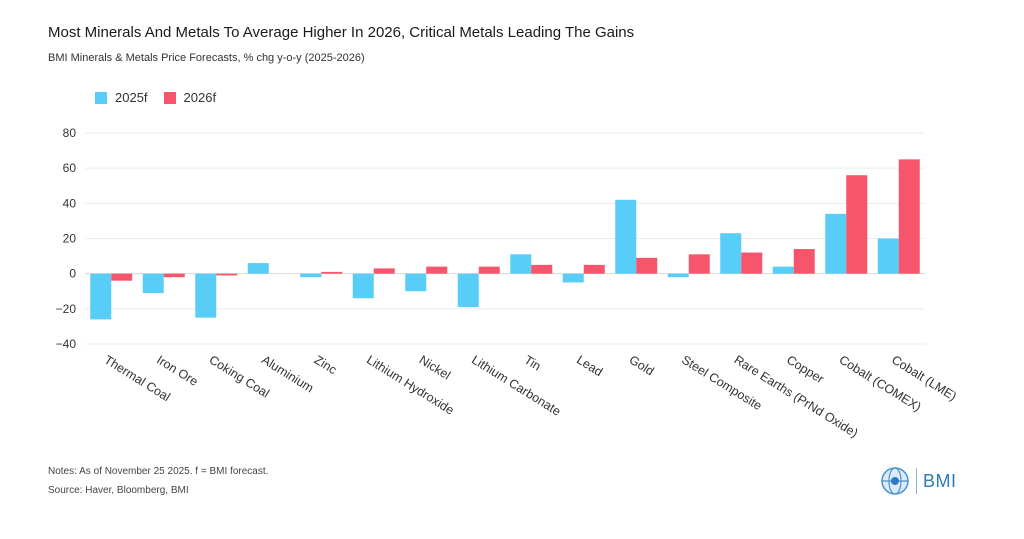  Describe the element at coordinates (895, 481) in the screenshot. I see `globe-icon` at that location.